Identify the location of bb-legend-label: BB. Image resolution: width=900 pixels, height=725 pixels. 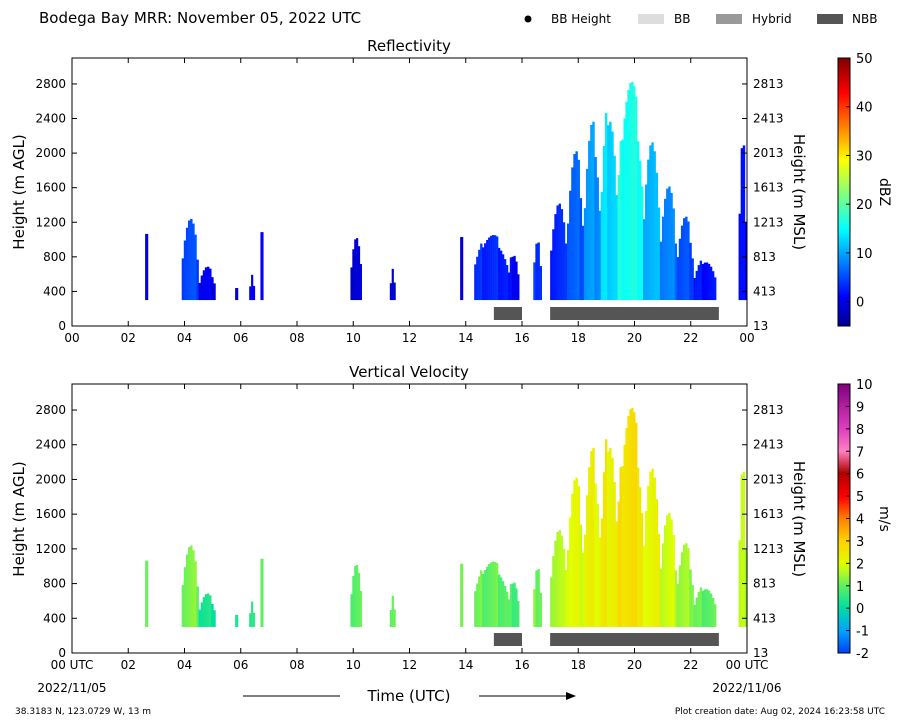
(682, 19).